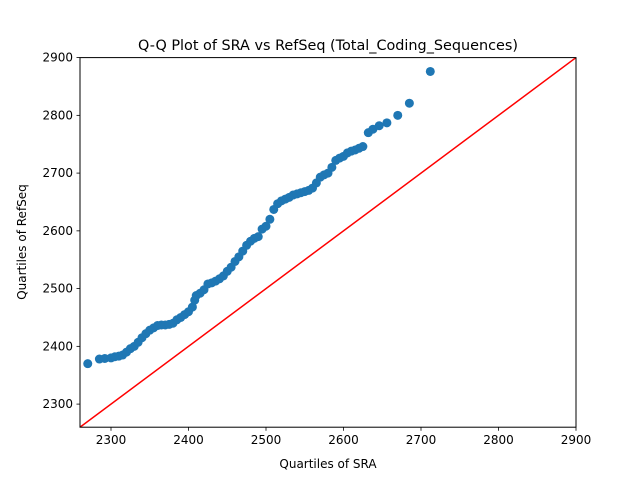 The height and width of the screenshot is (480, 640). What do you see at coordinates (57, 404) in the screenshot?
I see `y-tick-label: 2300` at bounding box center [57, 404].